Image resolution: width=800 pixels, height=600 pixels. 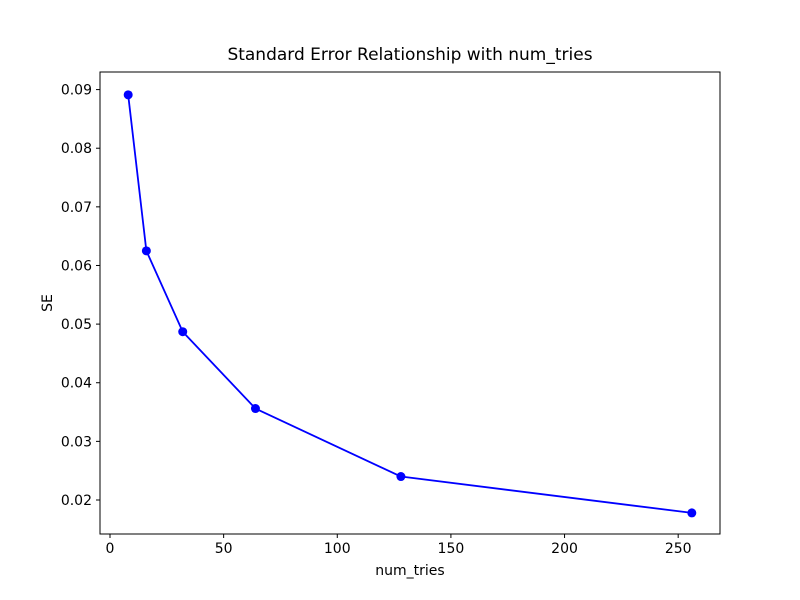 What do you see at coordinates (76, 442) in the screenshot?
I see `y-tick-label: 0.03` at bounding box center [76, 442].